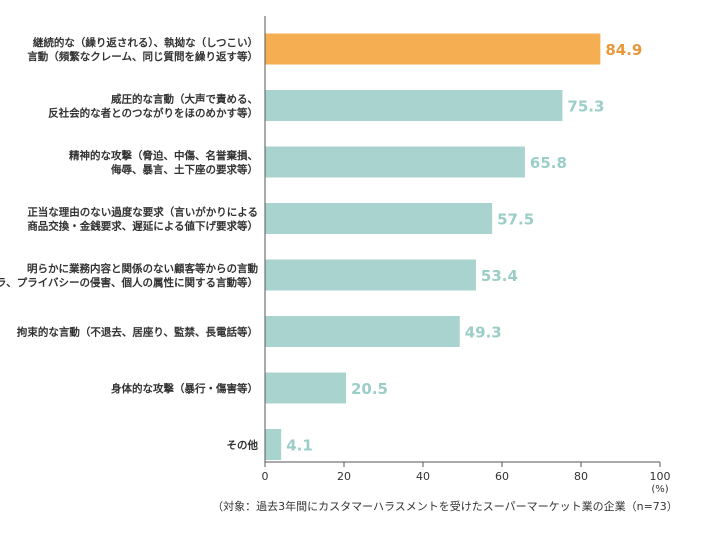  What do you see at coordinates (142, 226) in the screenshot?
I see `category-label: 商品交換・金銭要求、遅延による値下げ要求等）` at bounding box center [142, 226].